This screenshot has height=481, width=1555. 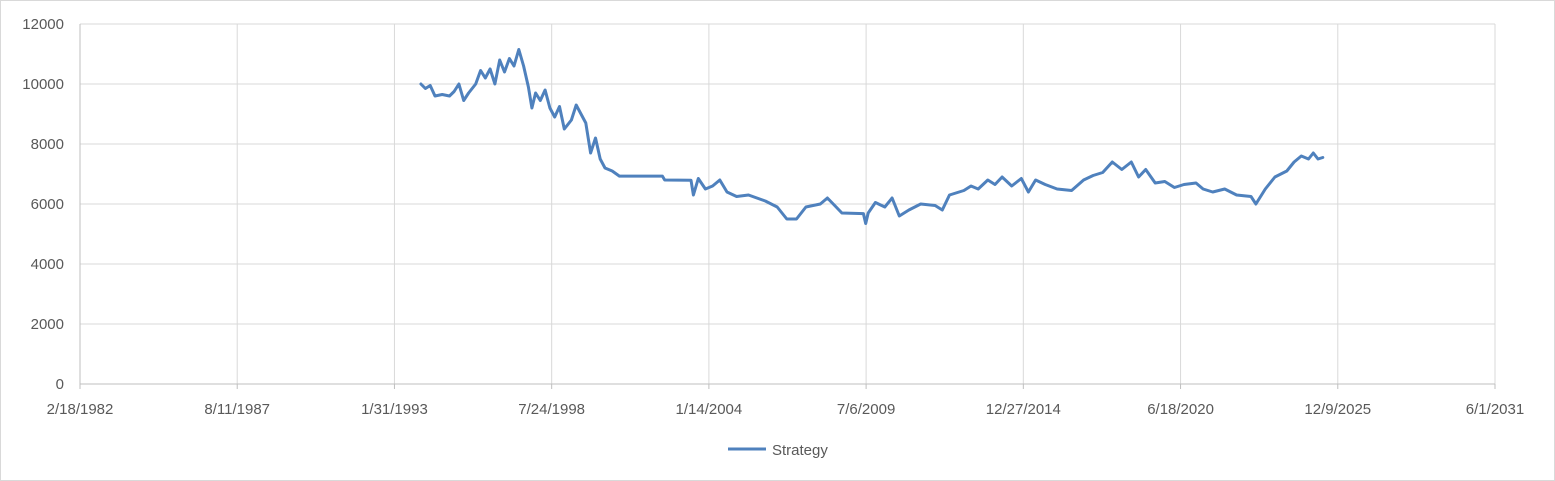 I want to click on x-tick-label: 7/6/2009, so click(x=866, y=409).